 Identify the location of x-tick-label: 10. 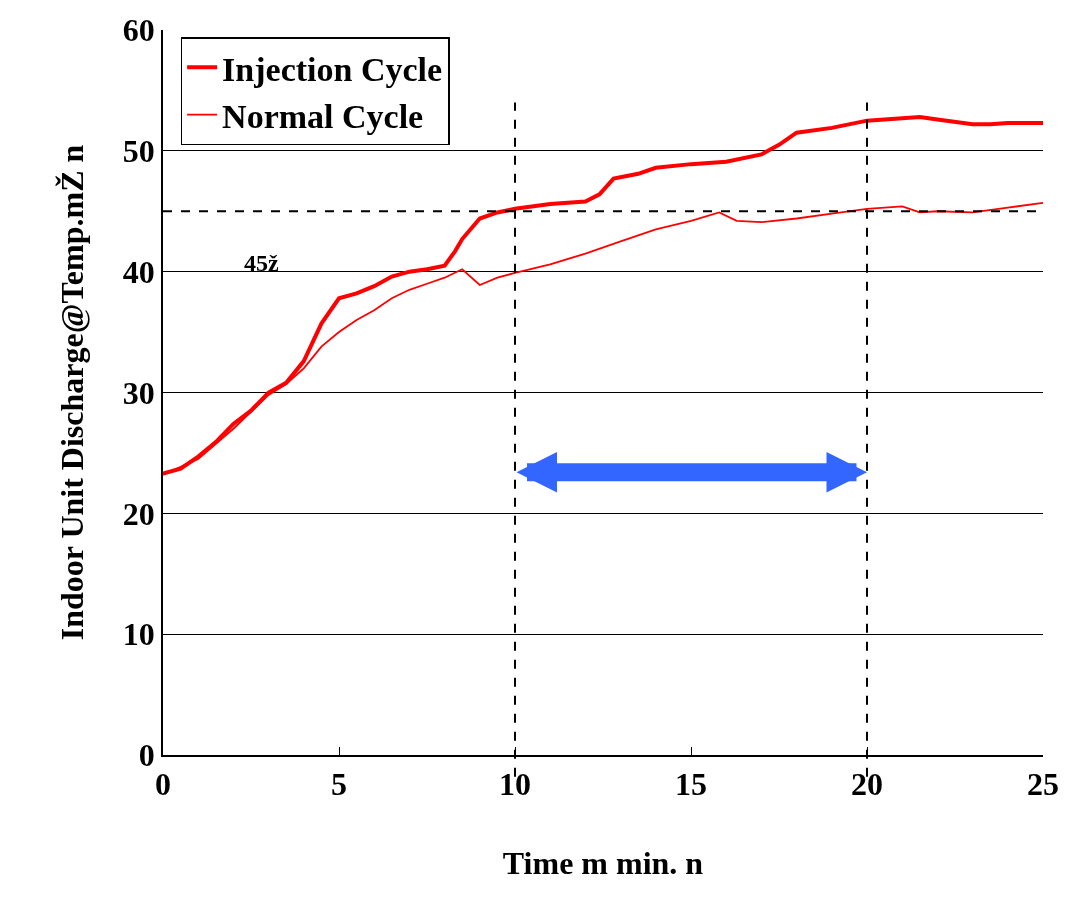
(515, 784).